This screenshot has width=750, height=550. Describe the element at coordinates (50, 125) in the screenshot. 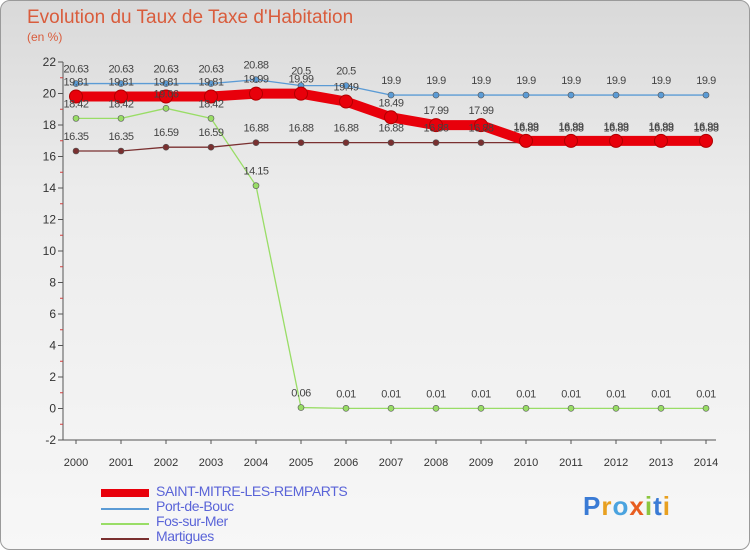

I see `y-tick-label: 18` at that location.